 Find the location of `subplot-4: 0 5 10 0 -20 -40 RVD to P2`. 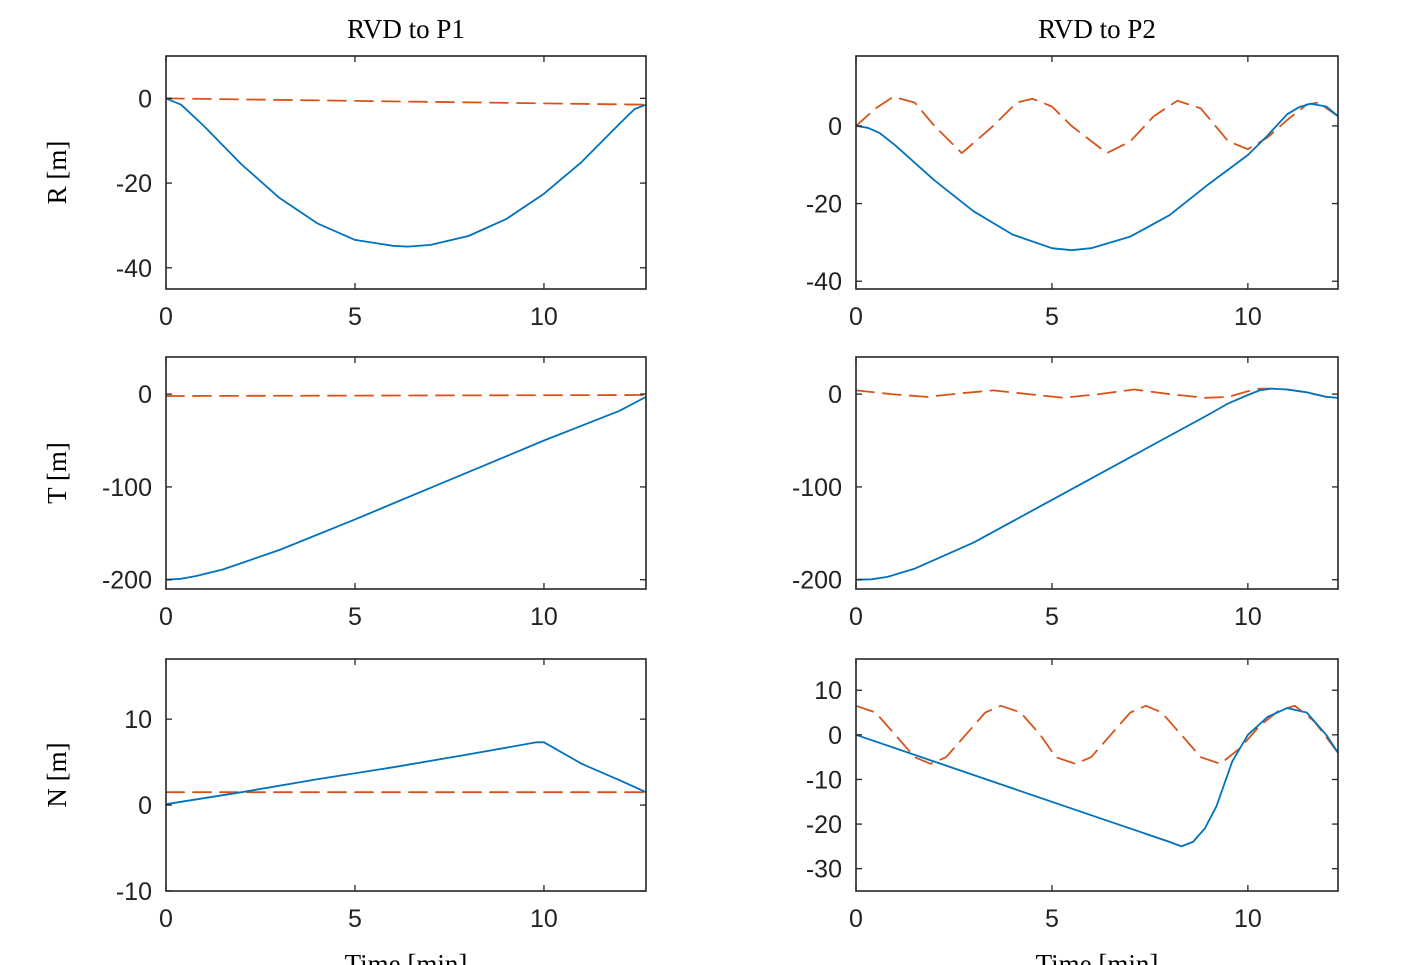

subplot-4: 0 5 10 0 -20 -40 RVD to P2 is located at coordinates (1072, 172).